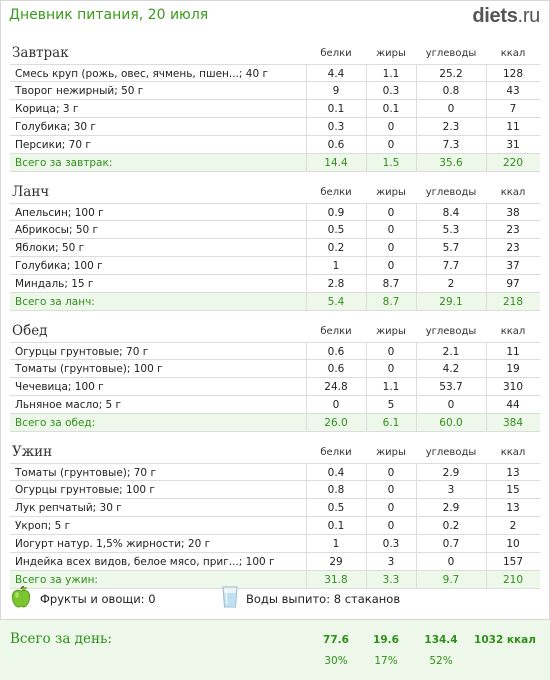 The height and width of the screenshot is (680, 550). What do you see at coordinates (50, 248) in the screenshot?
I see `food-name: Яблоки; 50 г` at bounding box center [50, 248].